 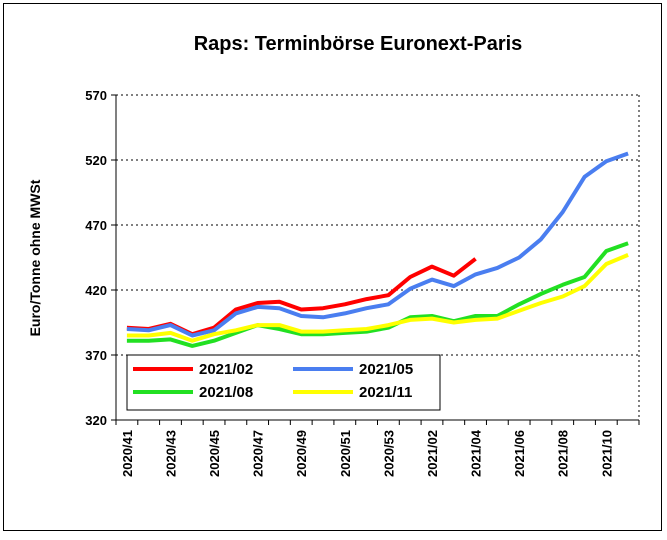 What do you see at coordinates (127, 453) in the screenshot?
I see `x-tick-label: 2020/41` at bounding box center [127, 453].